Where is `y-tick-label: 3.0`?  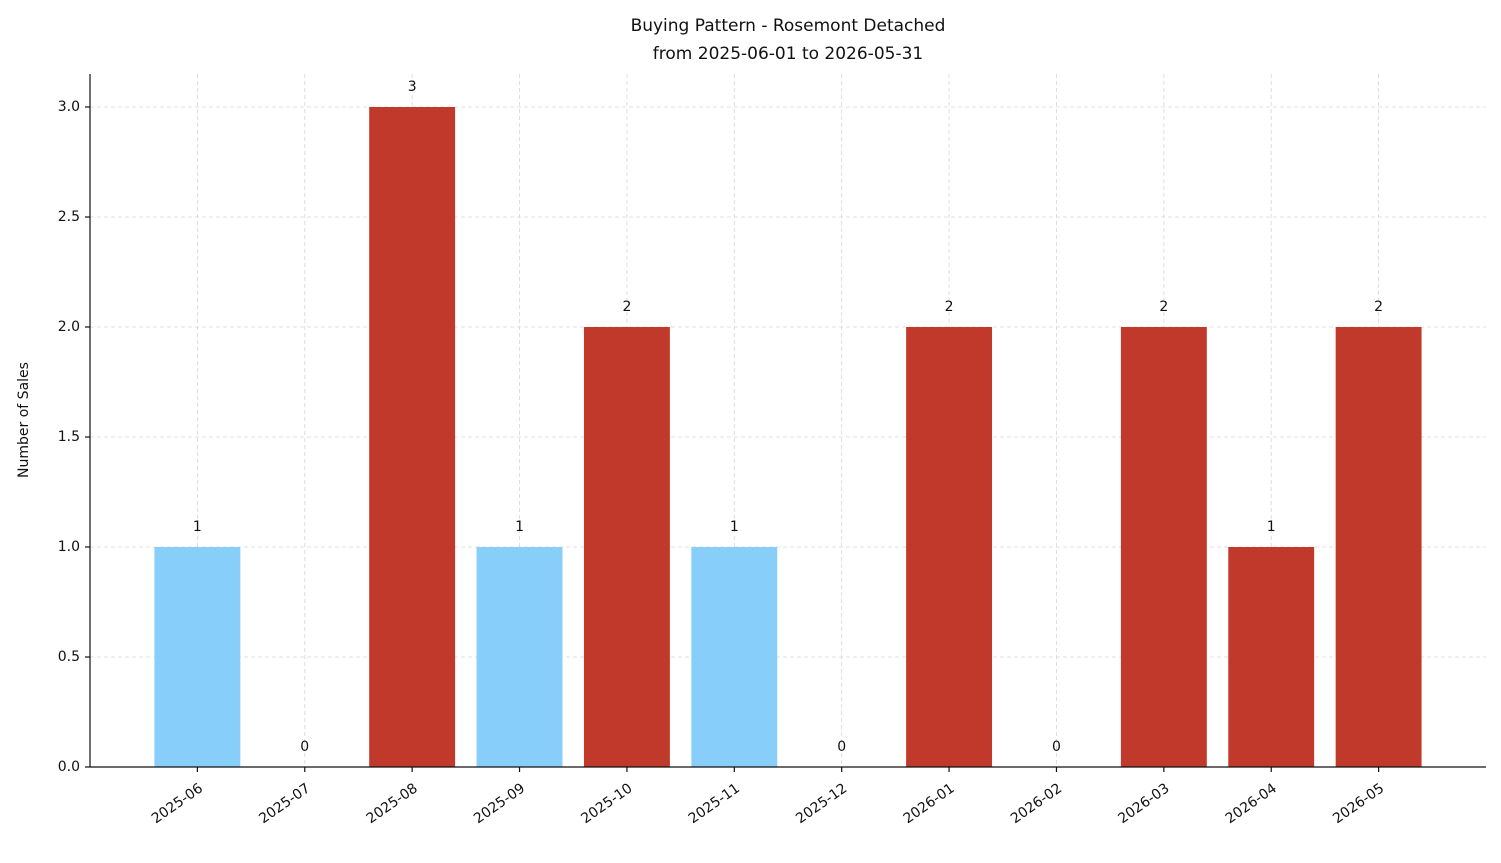
y-tick-label: 3.0 is located at coordinates (69, 107).